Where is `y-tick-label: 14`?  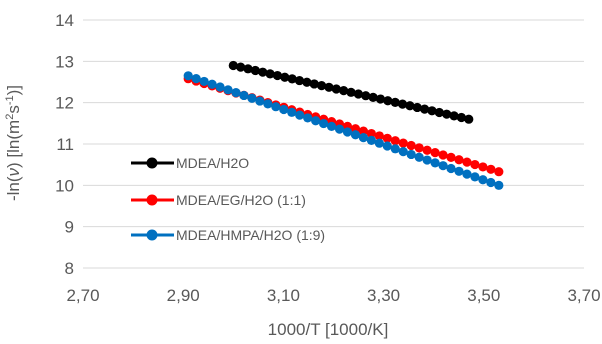 y-tick-label: 14 is located at coordinates (64, 20).